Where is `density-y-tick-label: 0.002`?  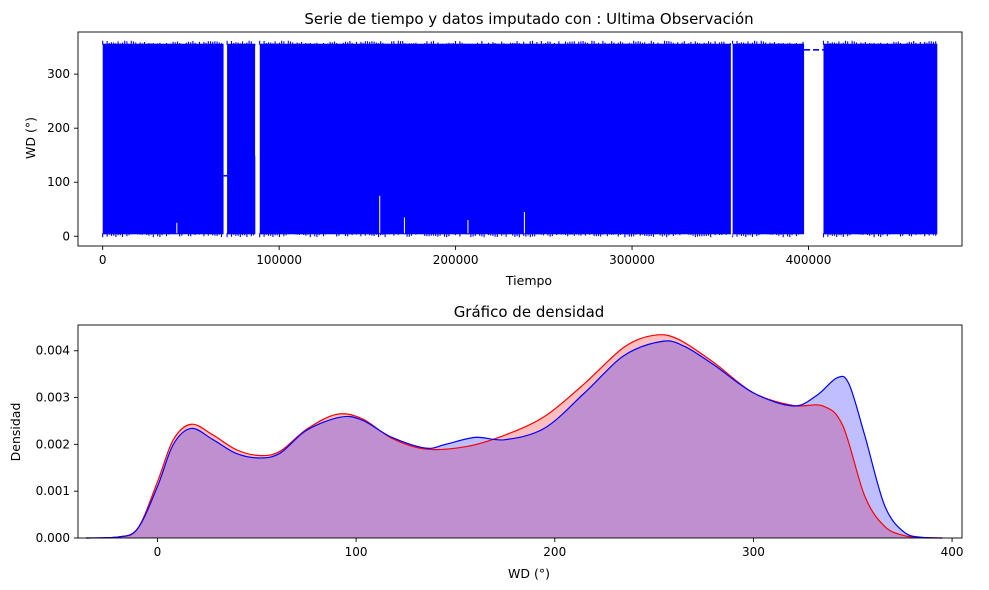 density-y-tick-label: 0.002 is located at coordinates (53, 444).